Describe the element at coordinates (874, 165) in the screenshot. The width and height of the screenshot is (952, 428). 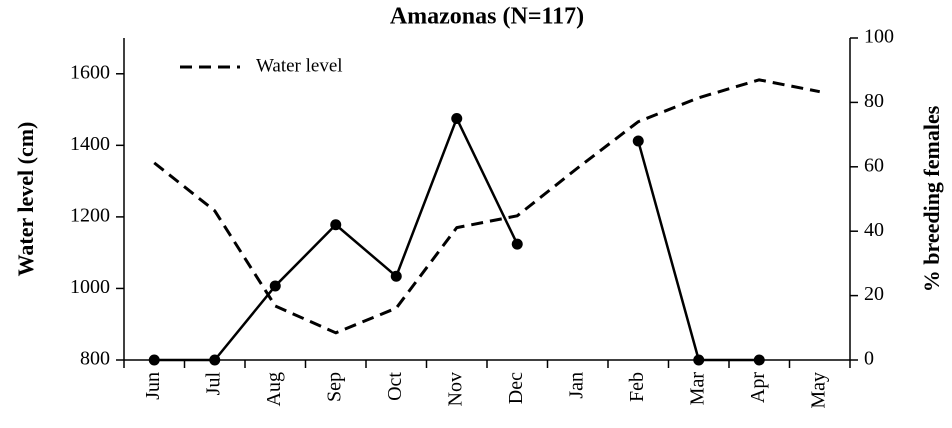
I see `y2-tick-label: 60` at that location.